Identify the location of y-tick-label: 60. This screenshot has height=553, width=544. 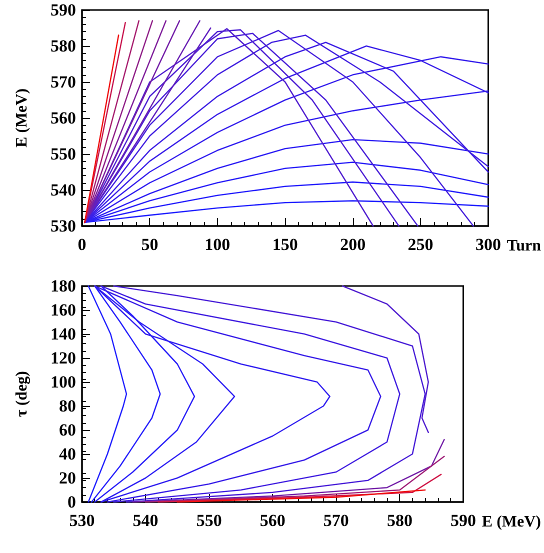
(67, 430).